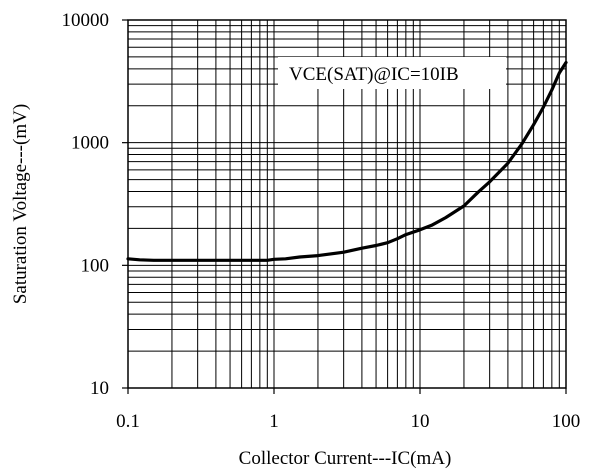 The width and height of the screenshot is (590, 472). Describe the element at coordinates (566, 421) in the screenshot. I see `x-tick-label: 100` at that location.